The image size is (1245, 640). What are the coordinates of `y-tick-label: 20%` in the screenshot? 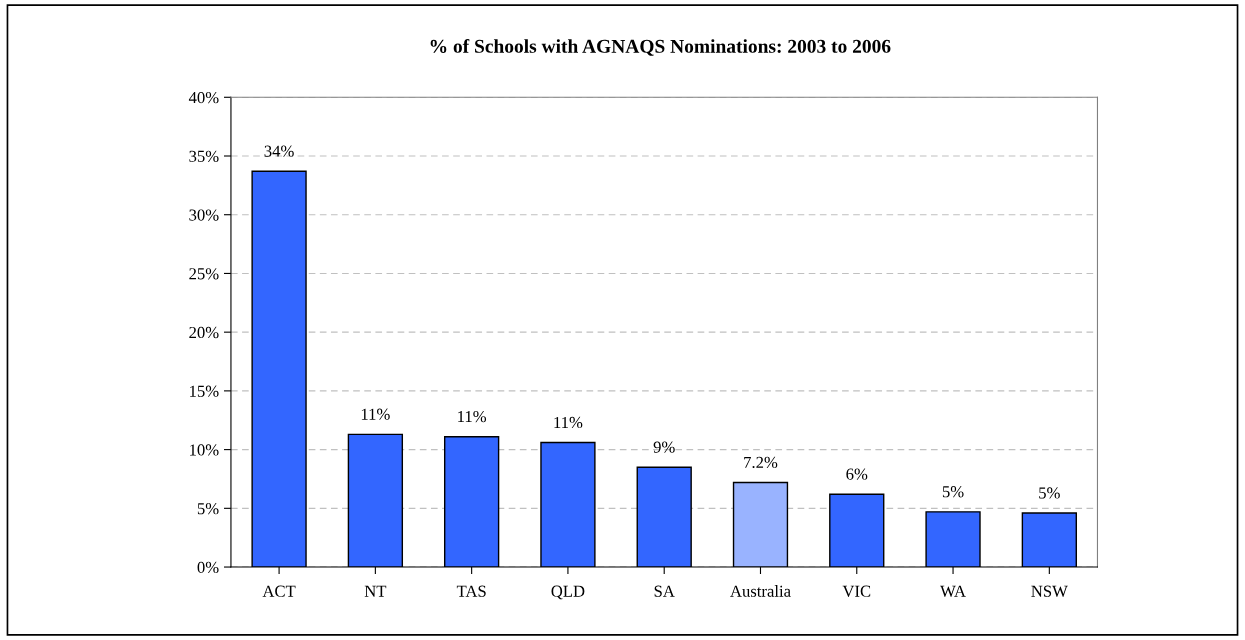 It's located at (204, 332).